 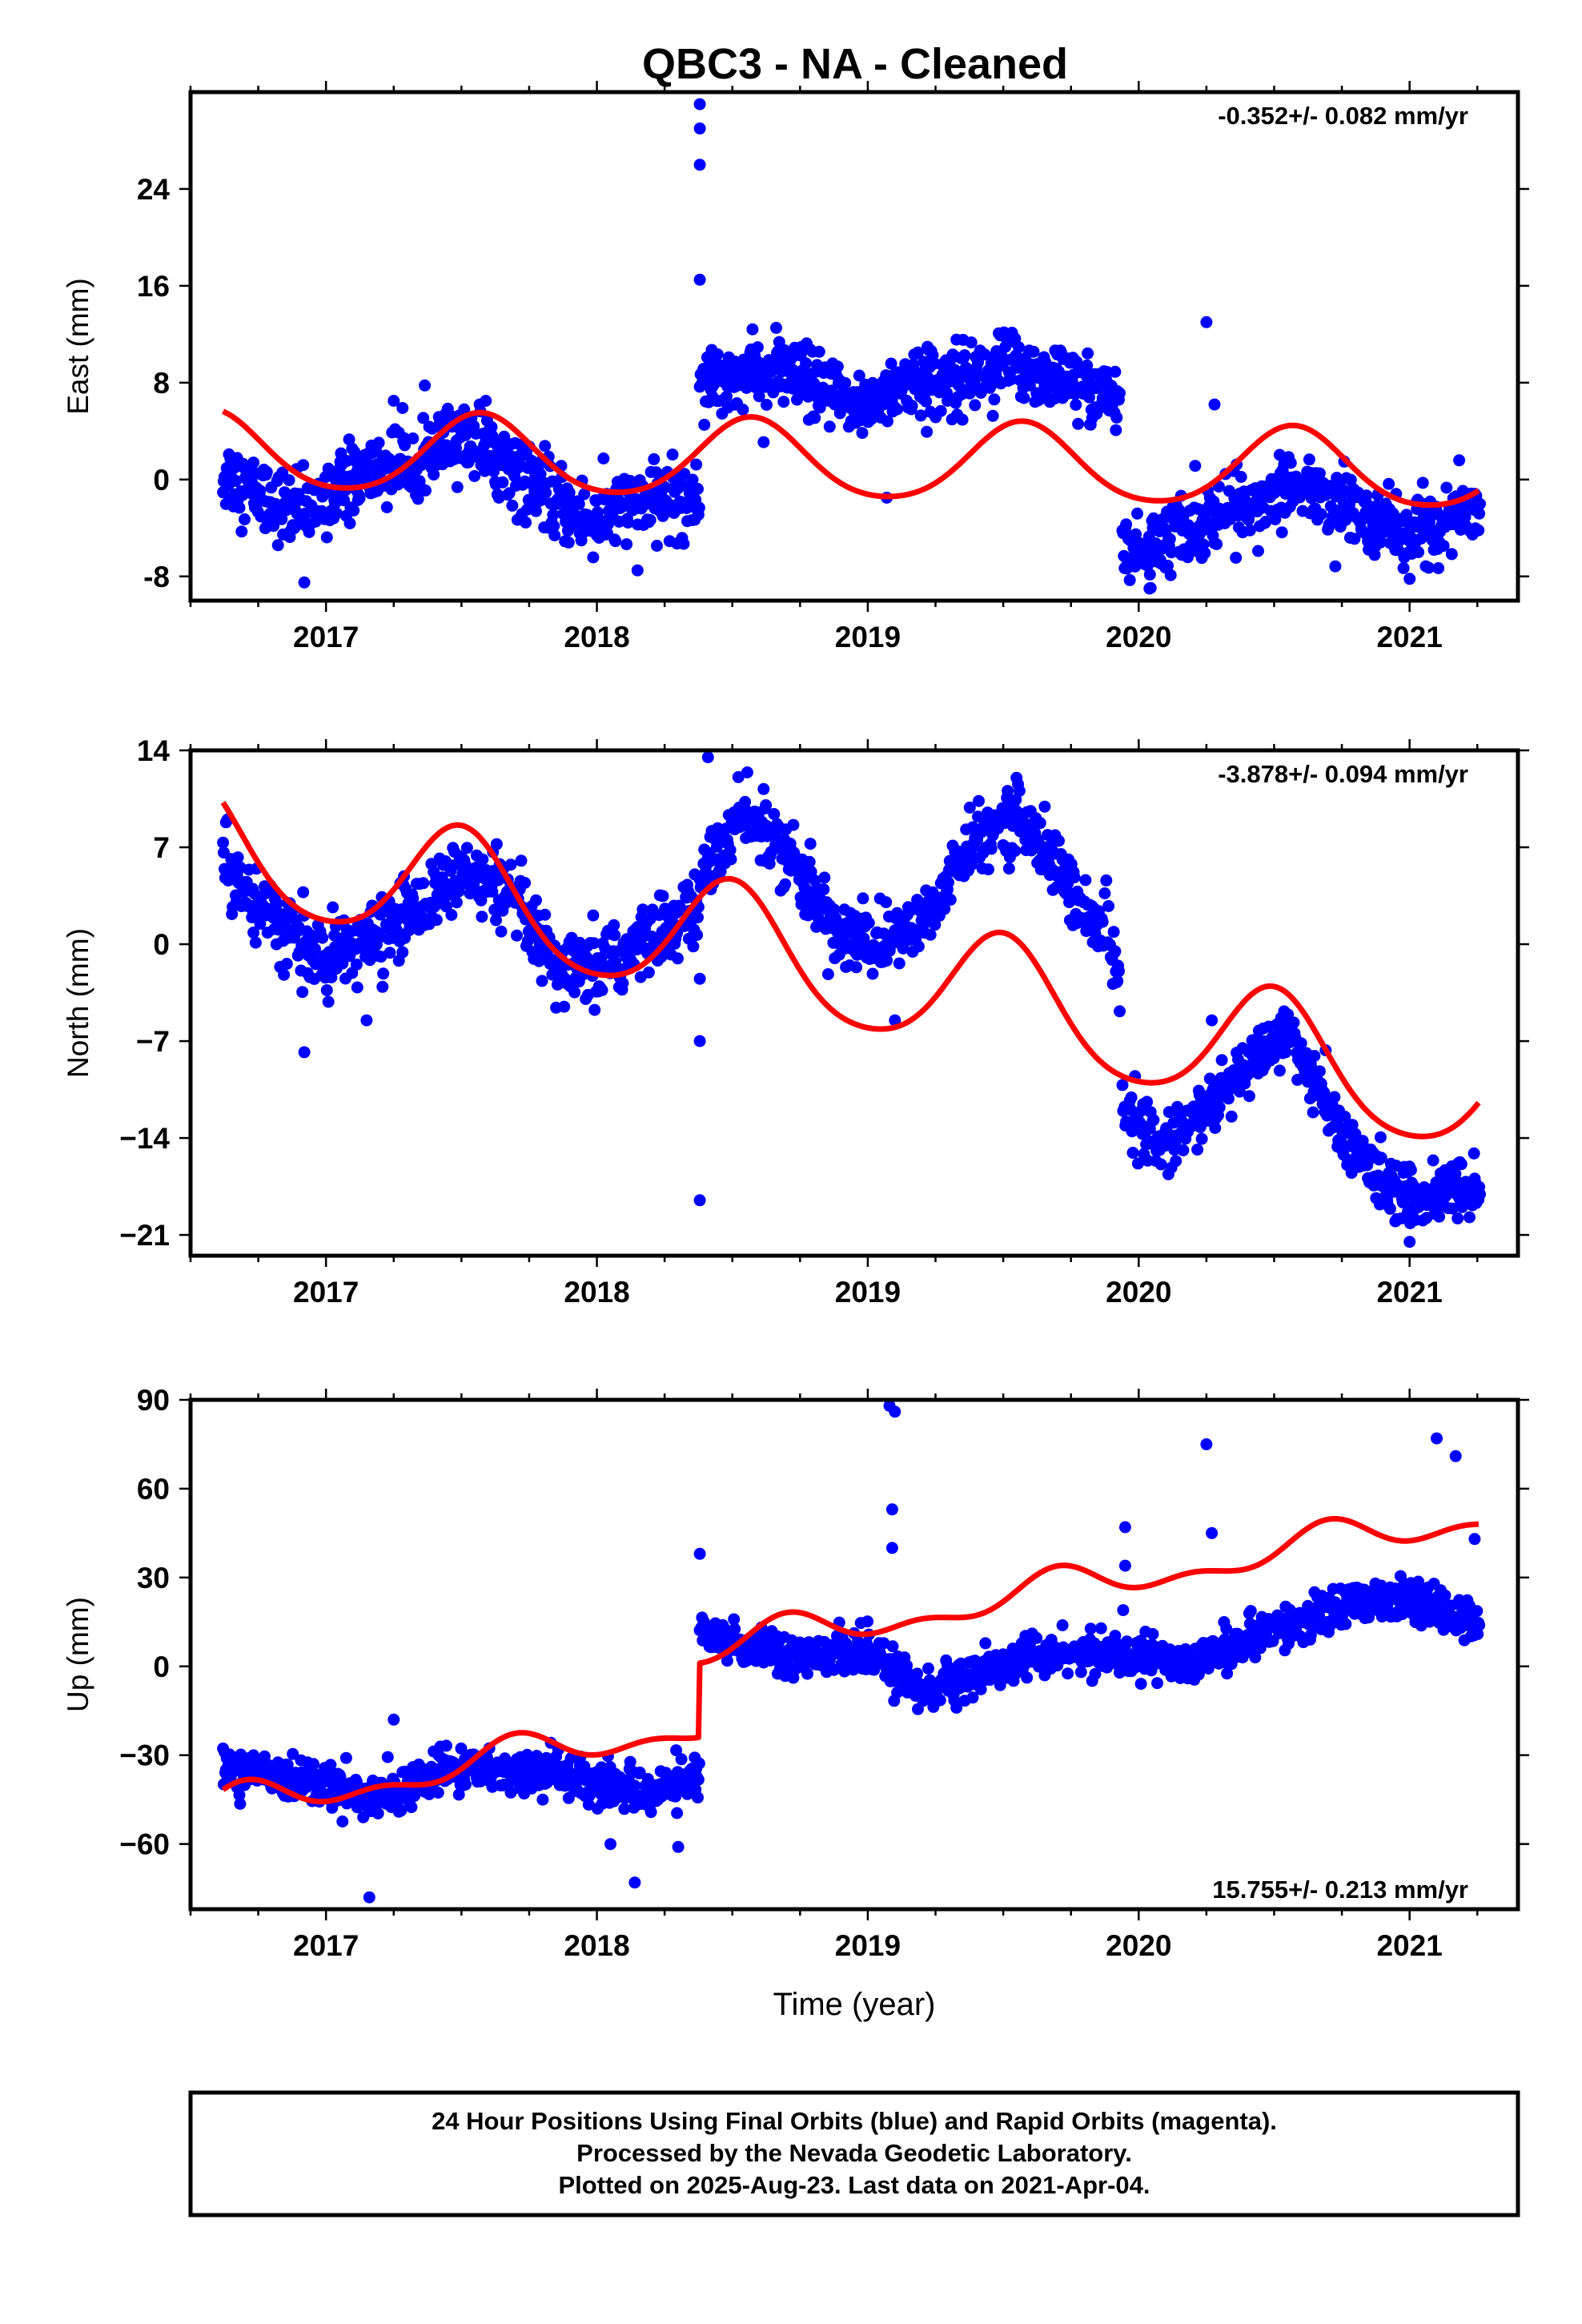 I want to click on up-model-curve, so click(x=850, y=1660).